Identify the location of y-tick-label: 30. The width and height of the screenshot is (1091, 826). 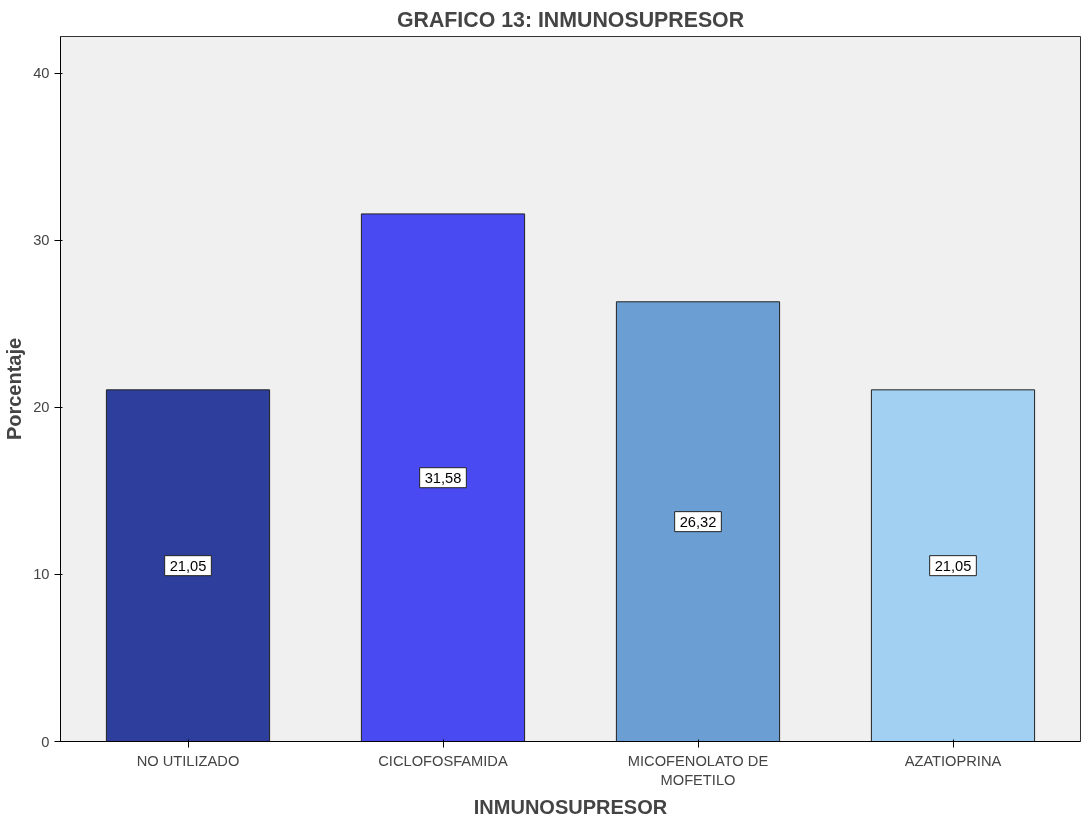
(41, 240).